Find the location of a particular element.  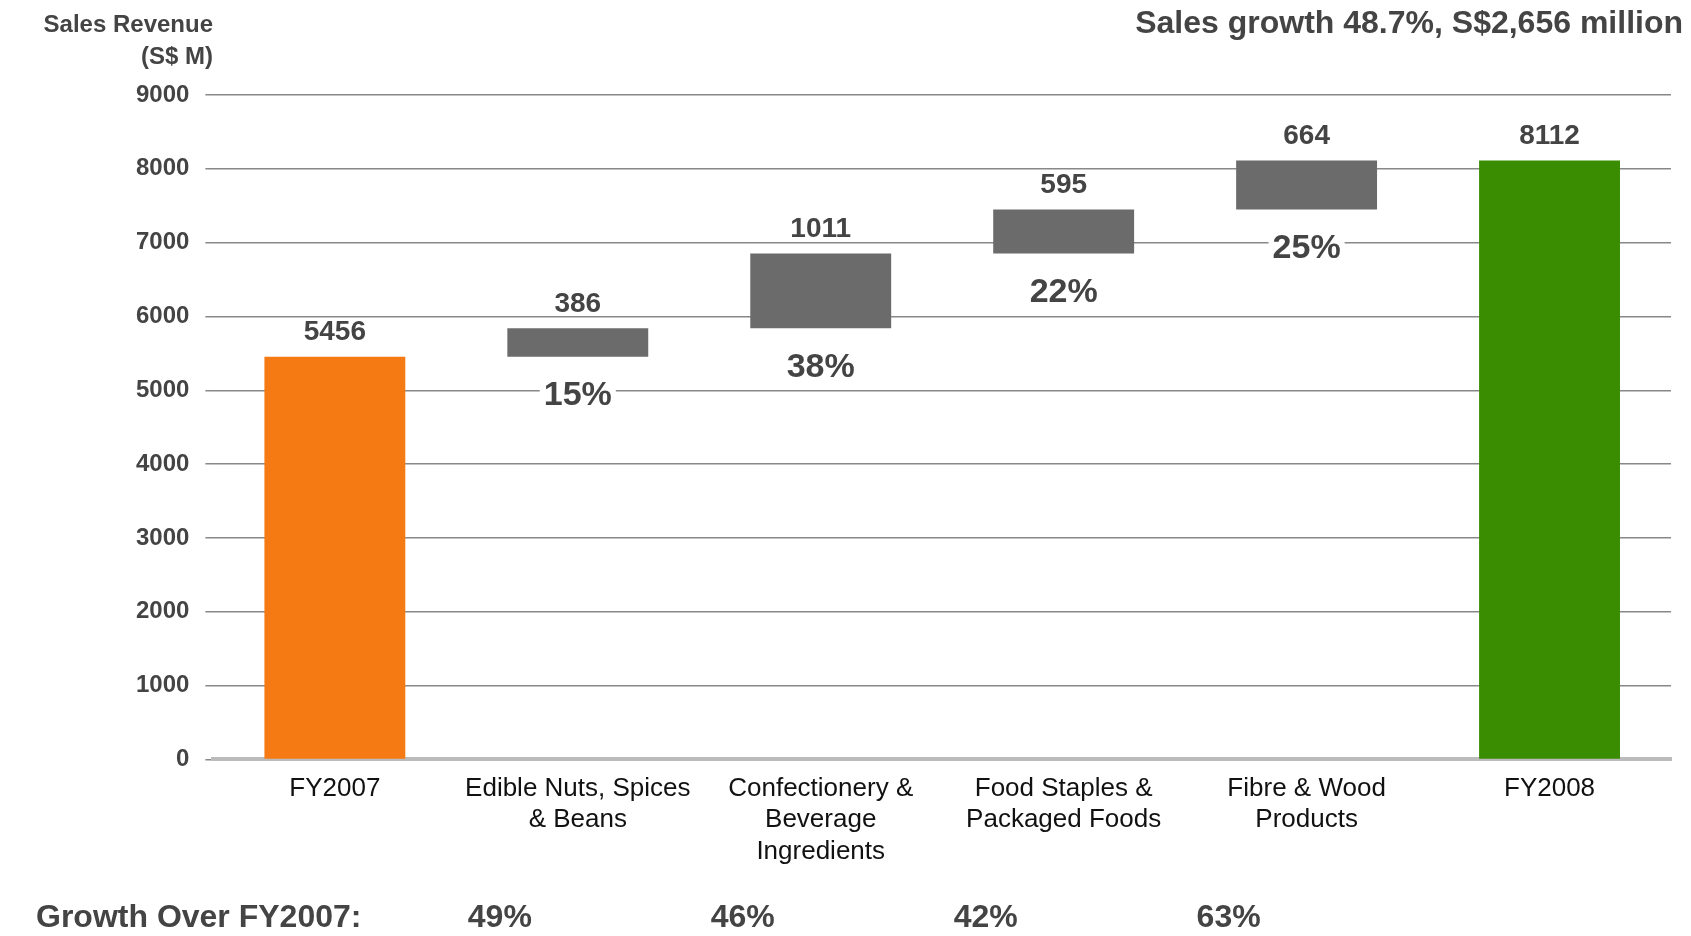

data-label: 595 is located at coordinates (1064, 184).